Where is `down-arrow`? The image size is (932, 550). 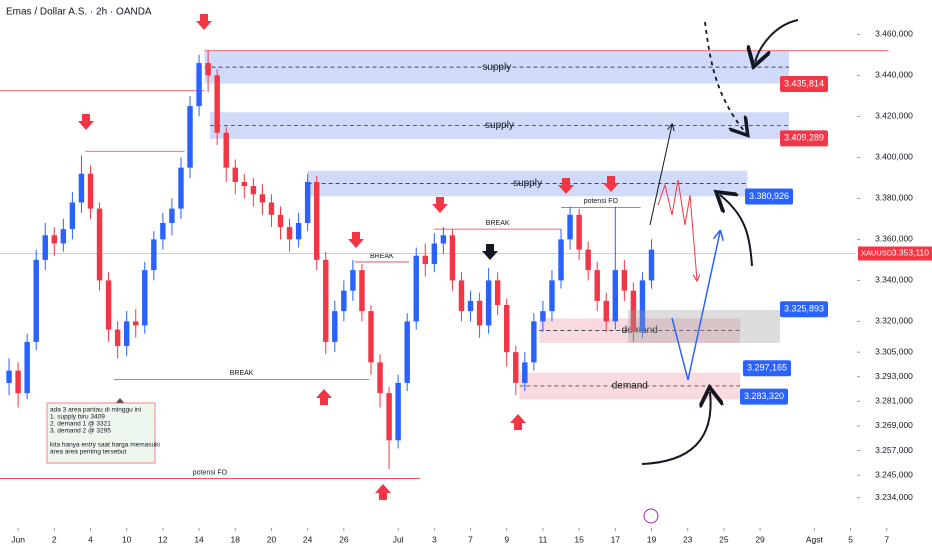 down-arrow is located at coordinates (490, 252).